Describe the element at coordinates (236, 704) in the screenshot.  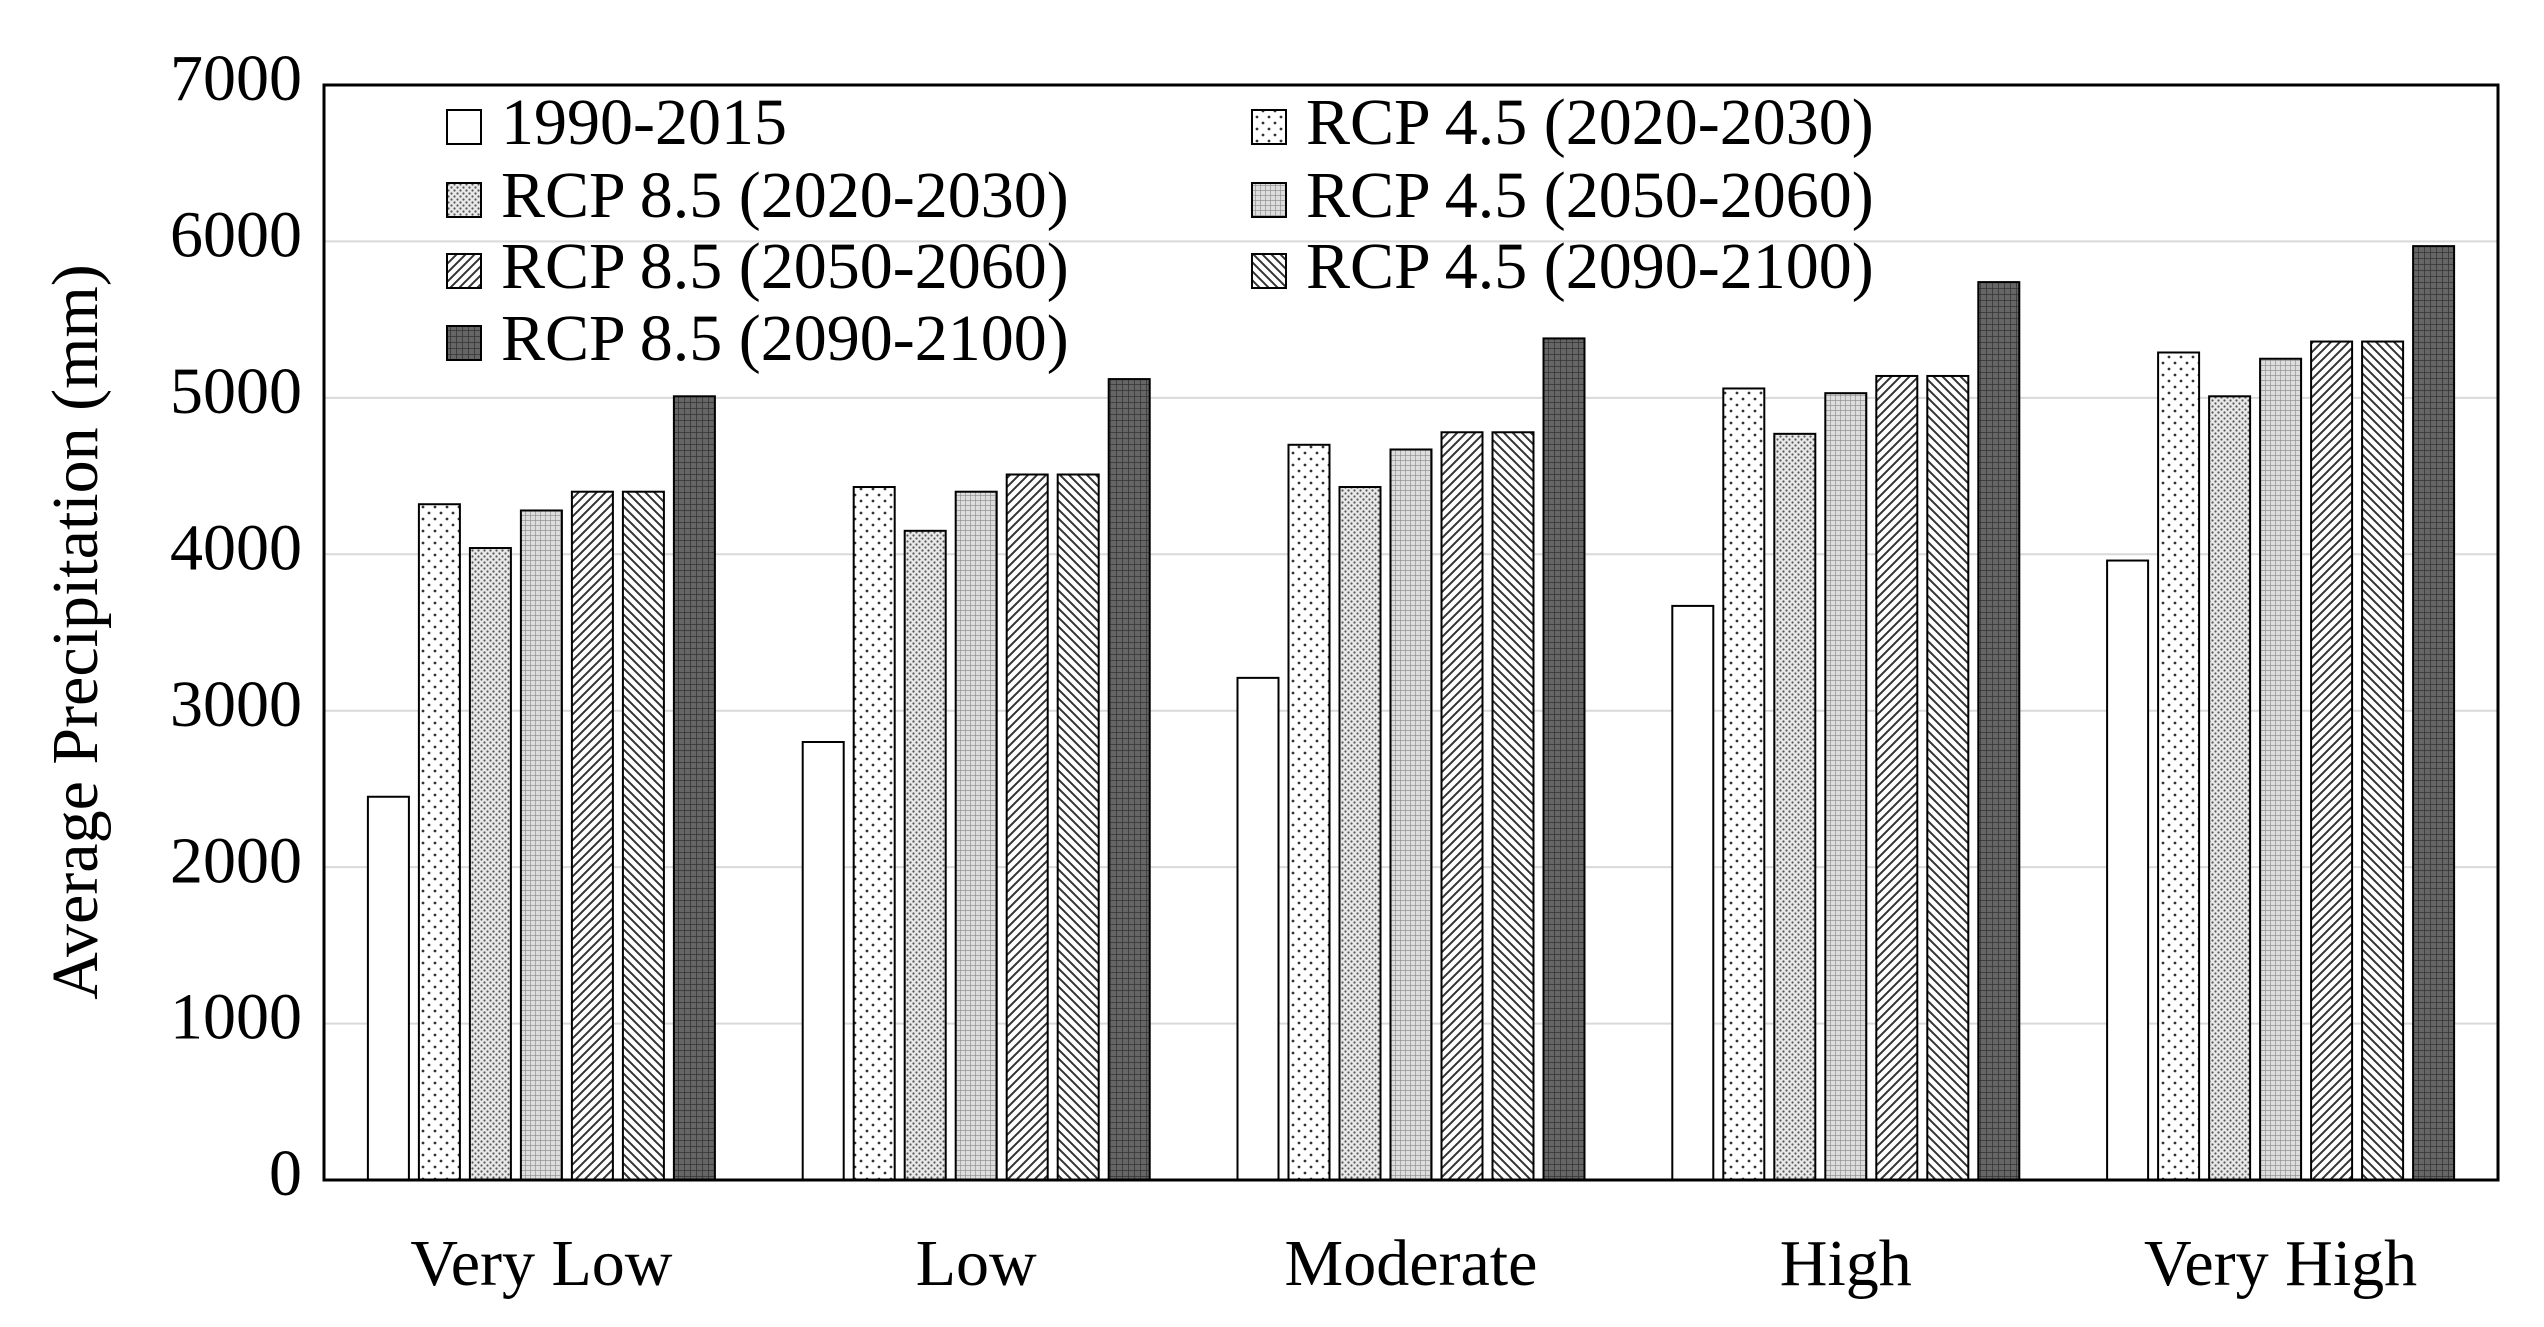
I see `y-tick-label: 3000` at that location.